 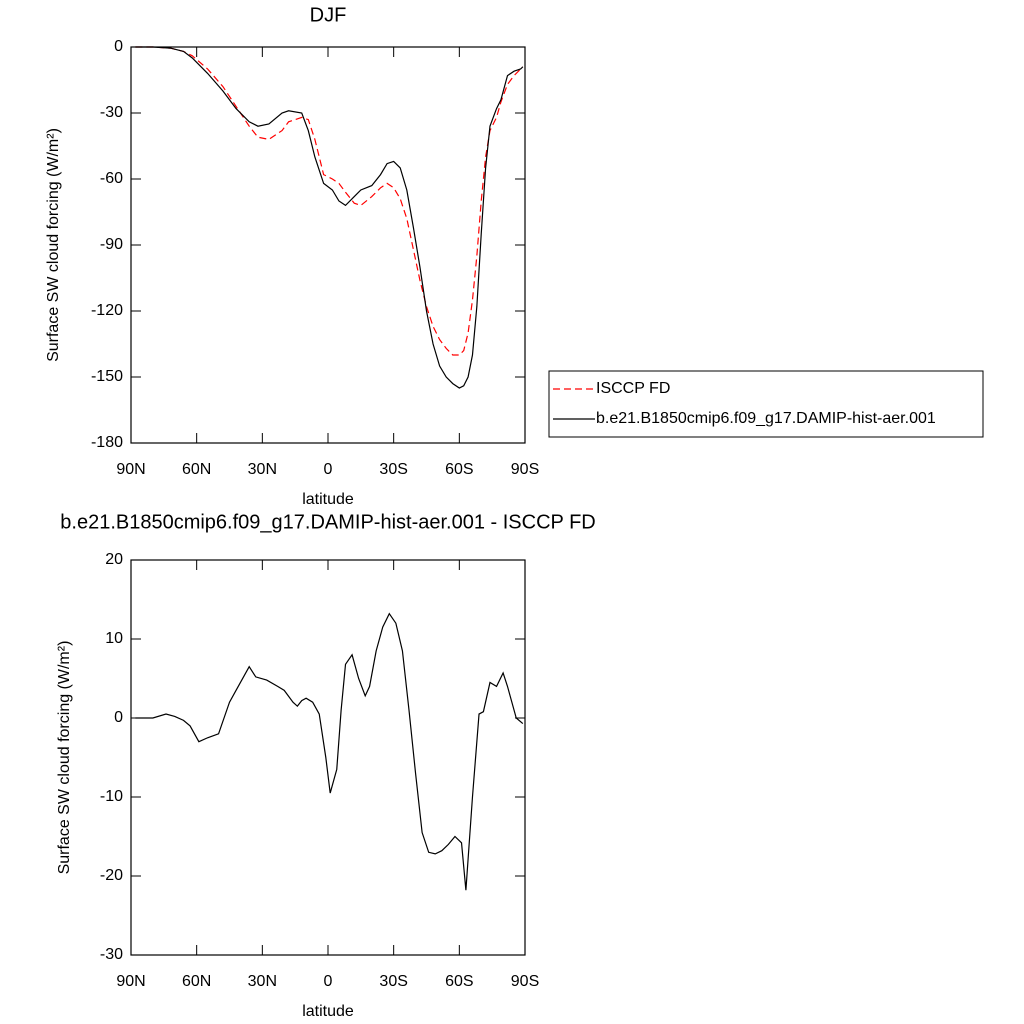 What do you see at coordinates (111, 244) in the screenshot?
I see `y-tick-label: -90` at bounding box center [111, 244].